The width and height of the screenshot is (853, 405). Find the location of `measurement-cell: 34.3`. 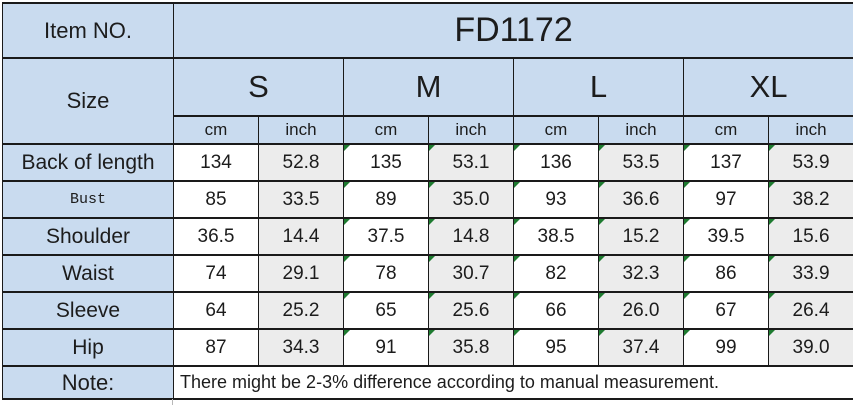

measurement-cell: 34.3 is located at coordinates (301, 347).